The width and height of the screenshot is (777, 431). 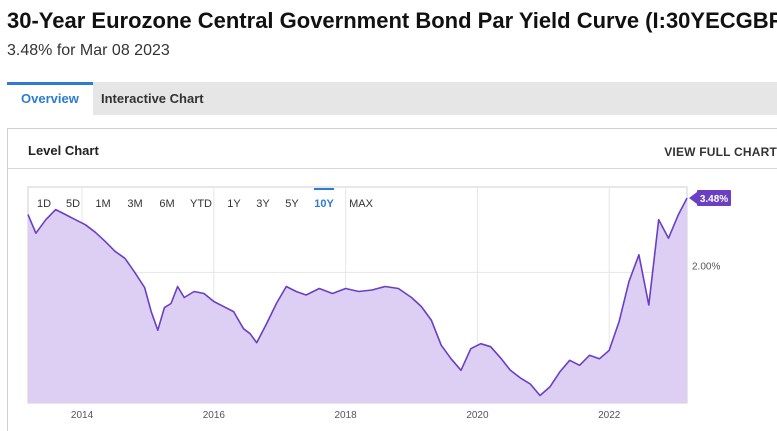 I want to click on range-button-3y: 3Y, so click(x=263, y=204).